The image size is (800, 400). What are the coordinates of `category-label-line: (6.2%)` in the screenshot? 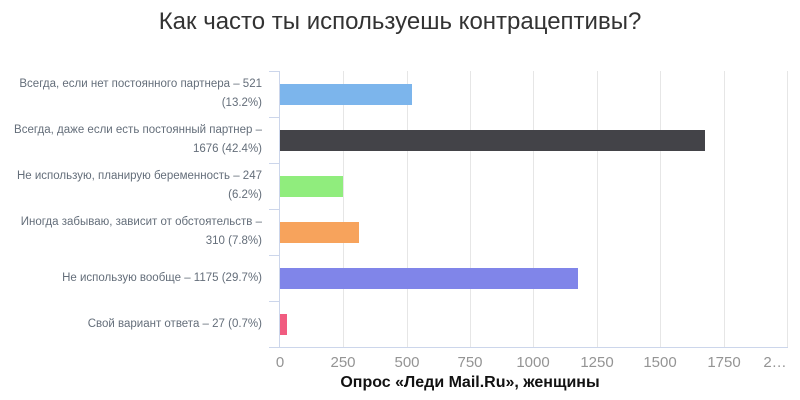 It's located at (245, 195).